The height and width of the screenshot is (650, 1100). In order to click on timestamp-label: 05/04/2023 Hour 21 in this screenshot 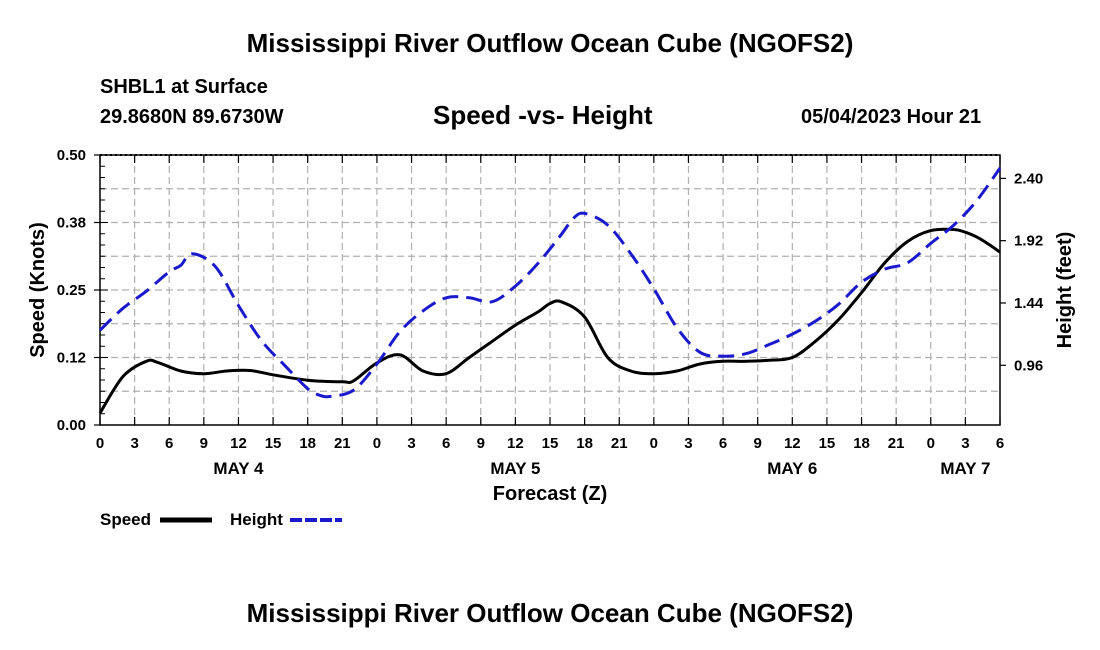, I will do `click(891, 117)`.